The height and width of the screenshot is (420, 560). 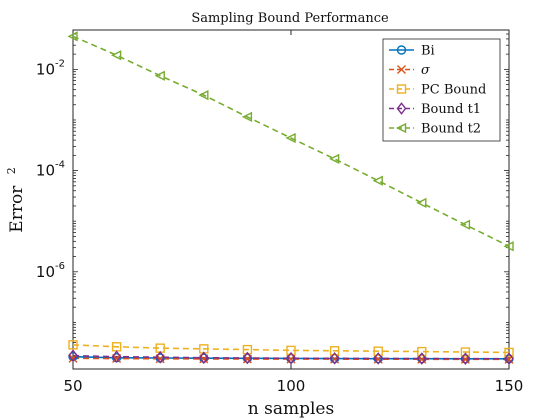 I want to click on y-axis-label-group: Error 2, so click(x=16, y=199).